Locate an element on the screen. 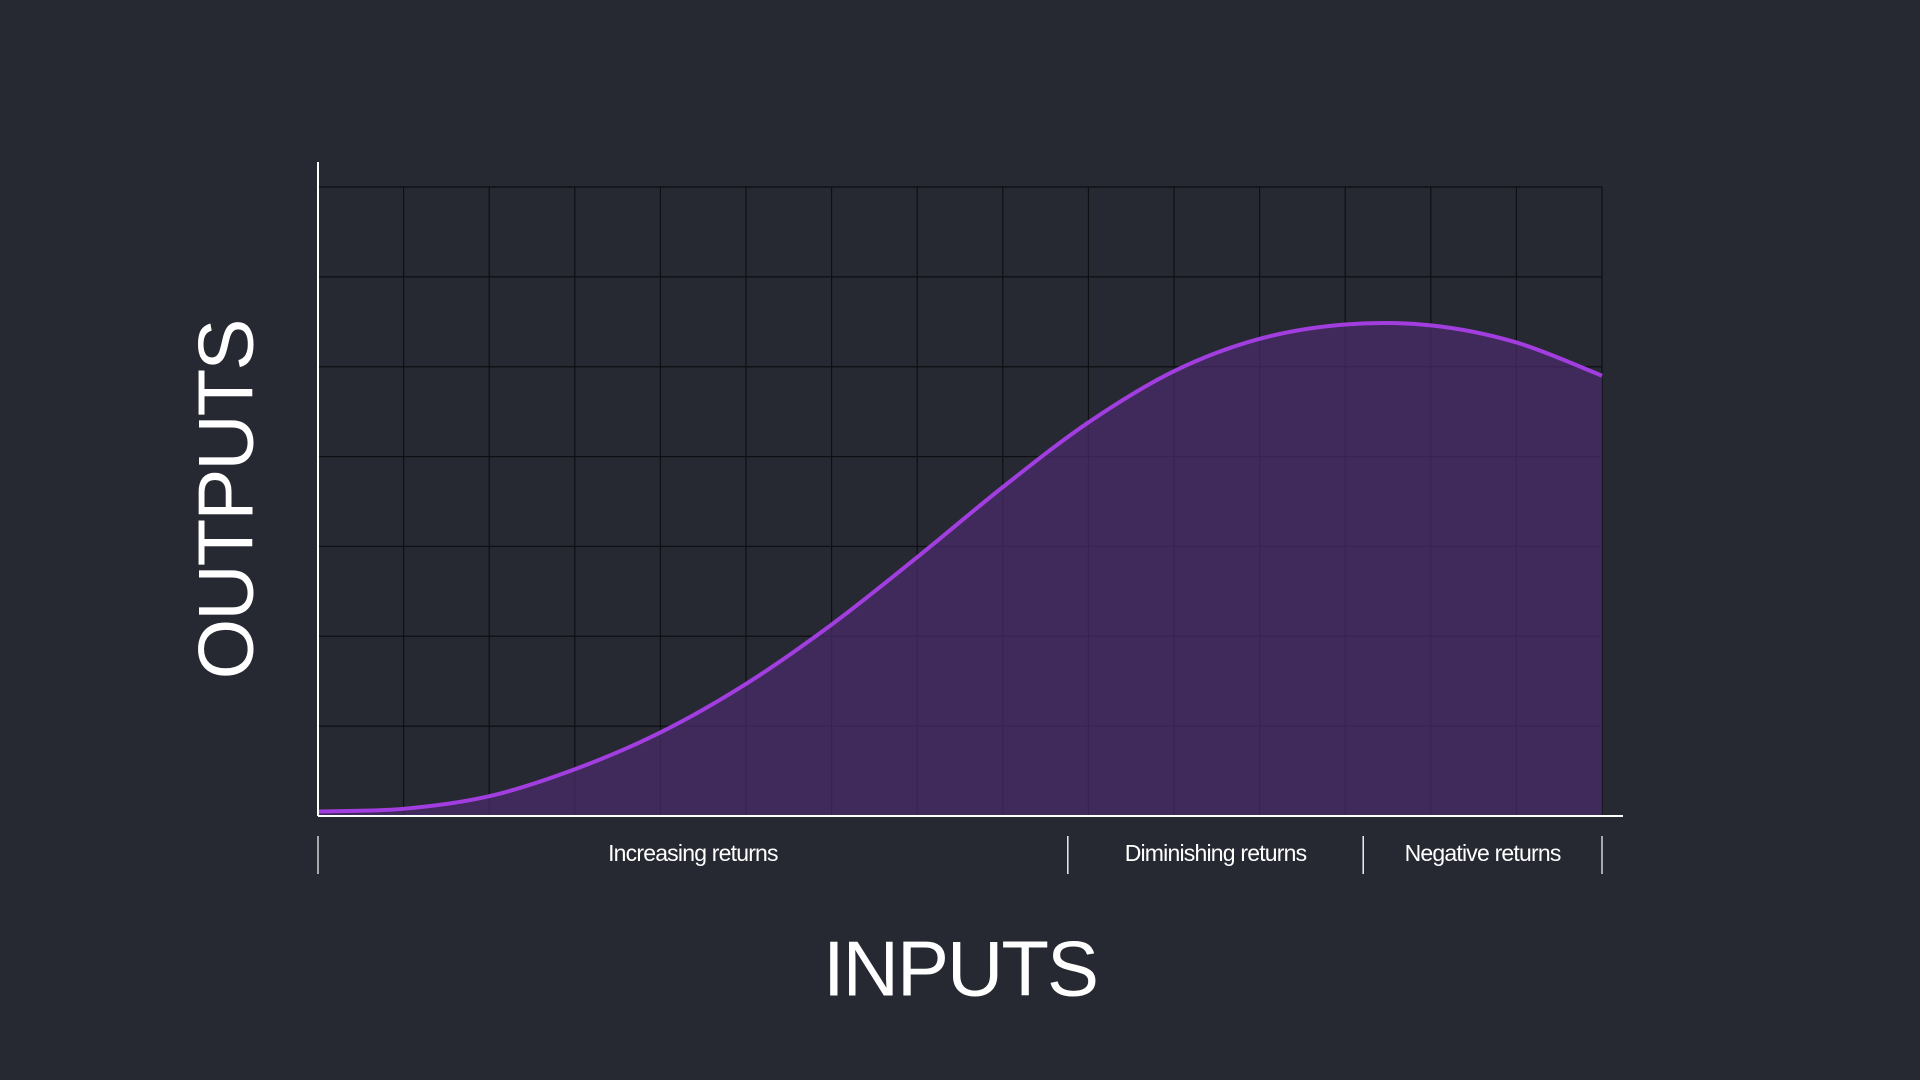  region-label: Negative returns is located at coordinates (1483, 853).